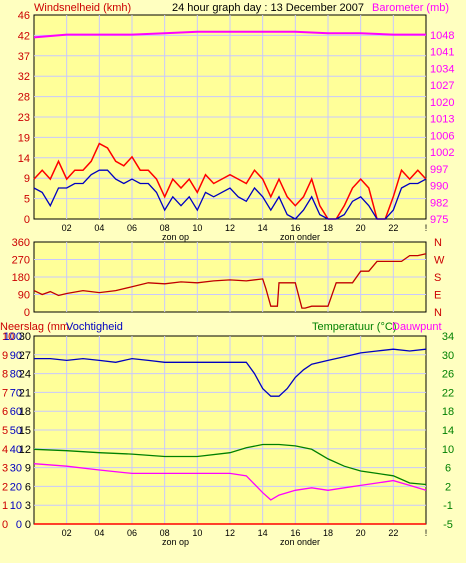  Describe the element at coordinates (230, 194) in the screenshot. I see `wind-avg-line` at that location.